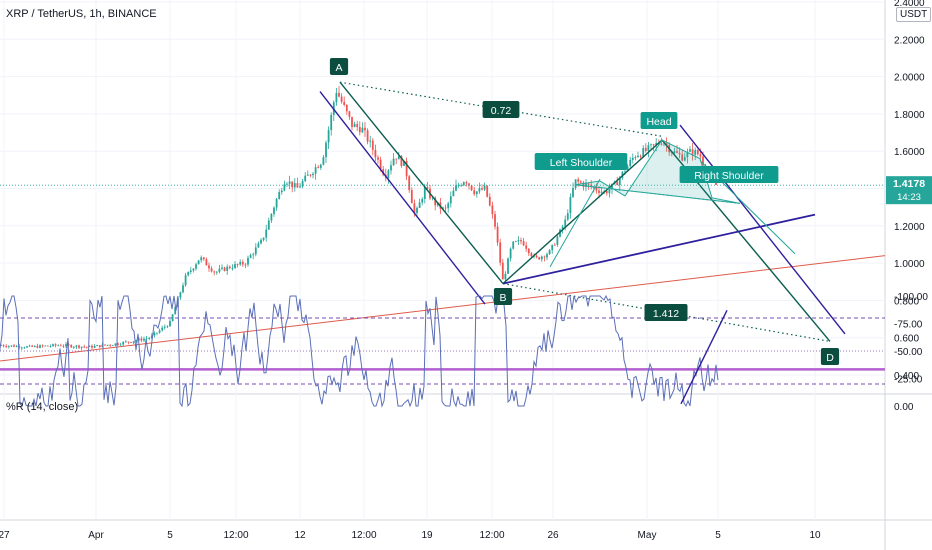 Image resolution: width=932 pixels, height=550 pixels. Describe the element at coordinates (909, 227) in the screenshot. I see `price-tick-label: 1.2000` at that location.